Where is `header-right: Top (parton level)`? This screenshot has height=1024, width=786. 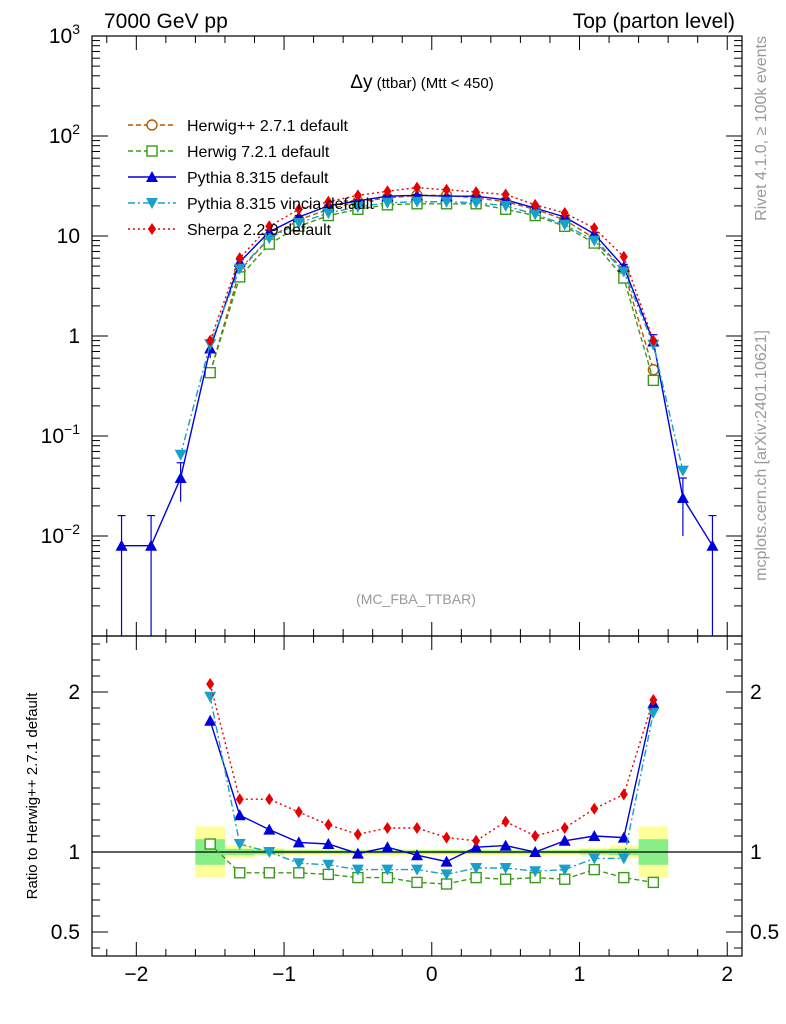 header-right: Top (parton level) is located at coordinates (654, 21).